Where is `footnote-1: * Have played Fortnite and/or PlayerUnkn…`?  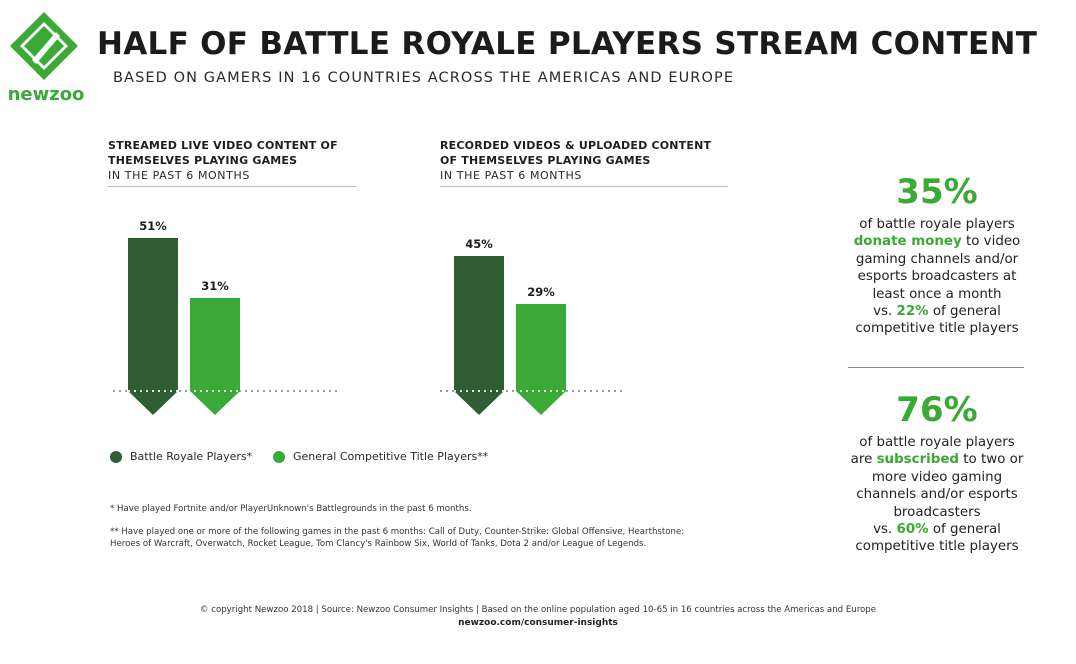
footnote-1: * Have played Fortnite and/or PlayerUnkn… is located at coordinates (291, 509).